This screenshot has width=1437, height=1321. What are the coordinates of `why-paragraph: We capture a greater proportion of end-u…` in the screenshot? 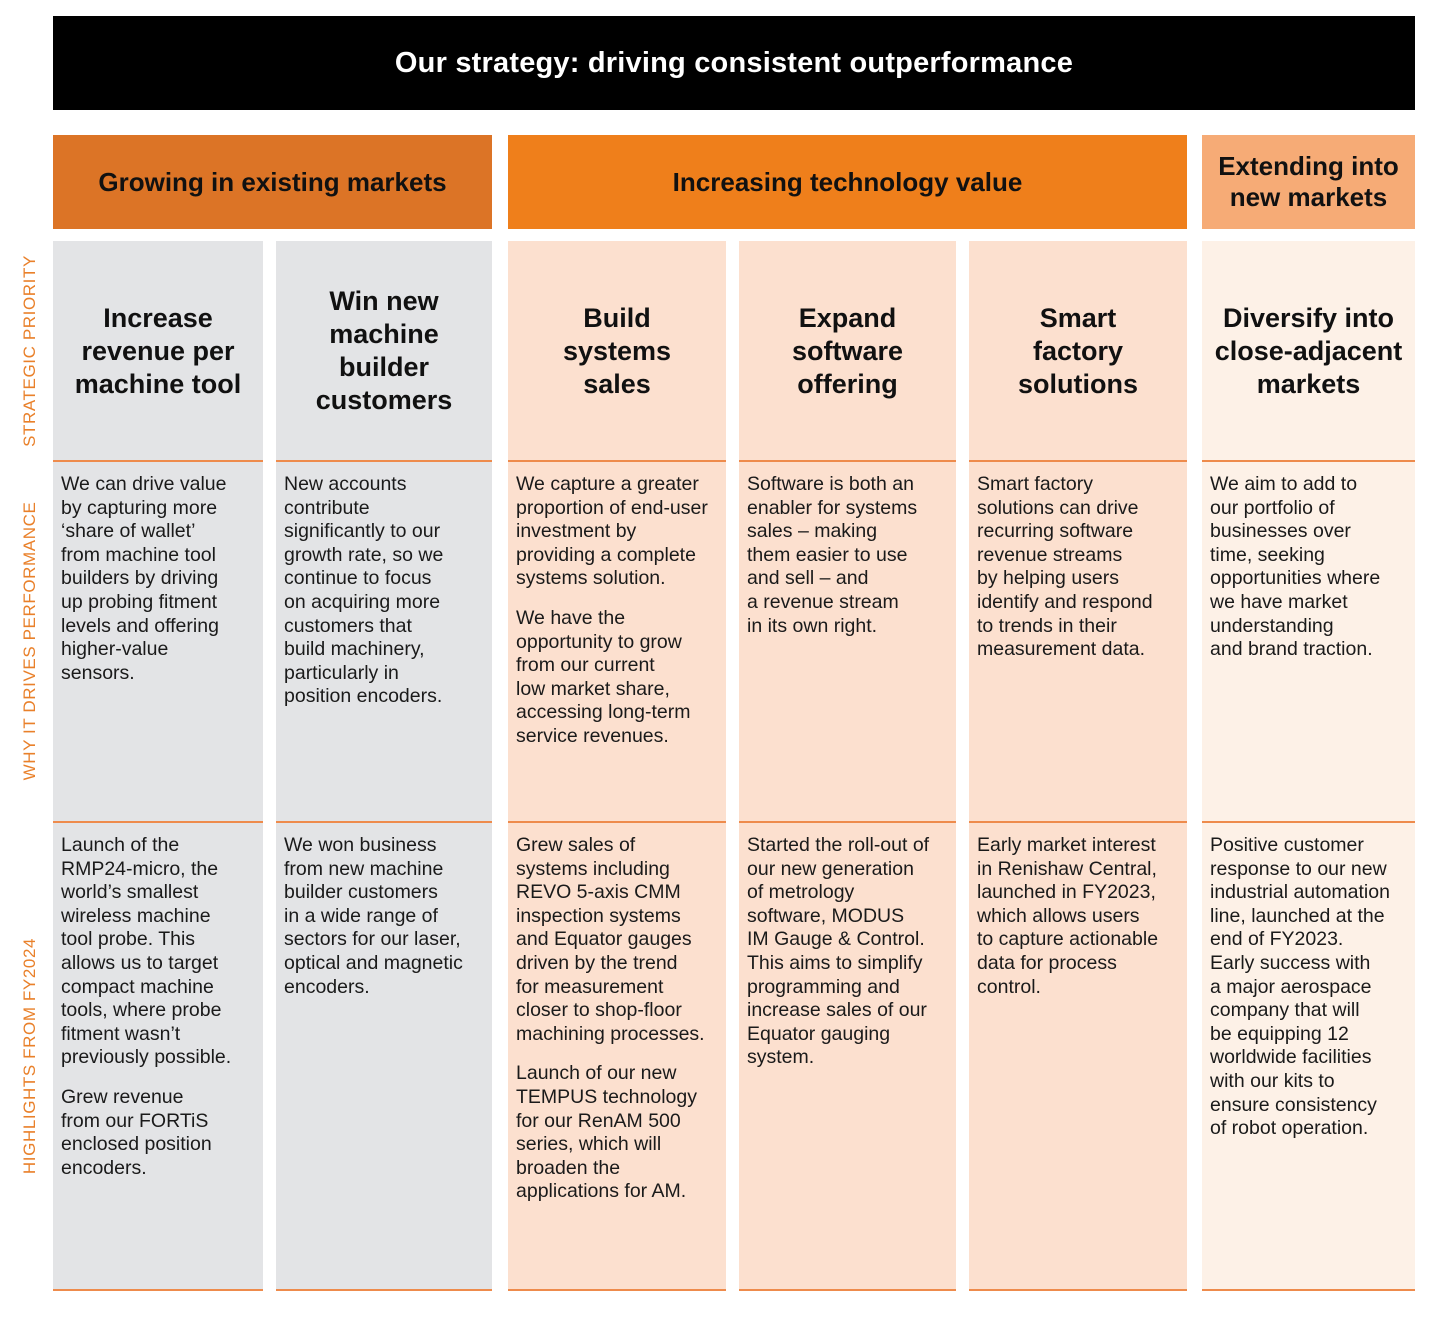 It's located at (612, 531).